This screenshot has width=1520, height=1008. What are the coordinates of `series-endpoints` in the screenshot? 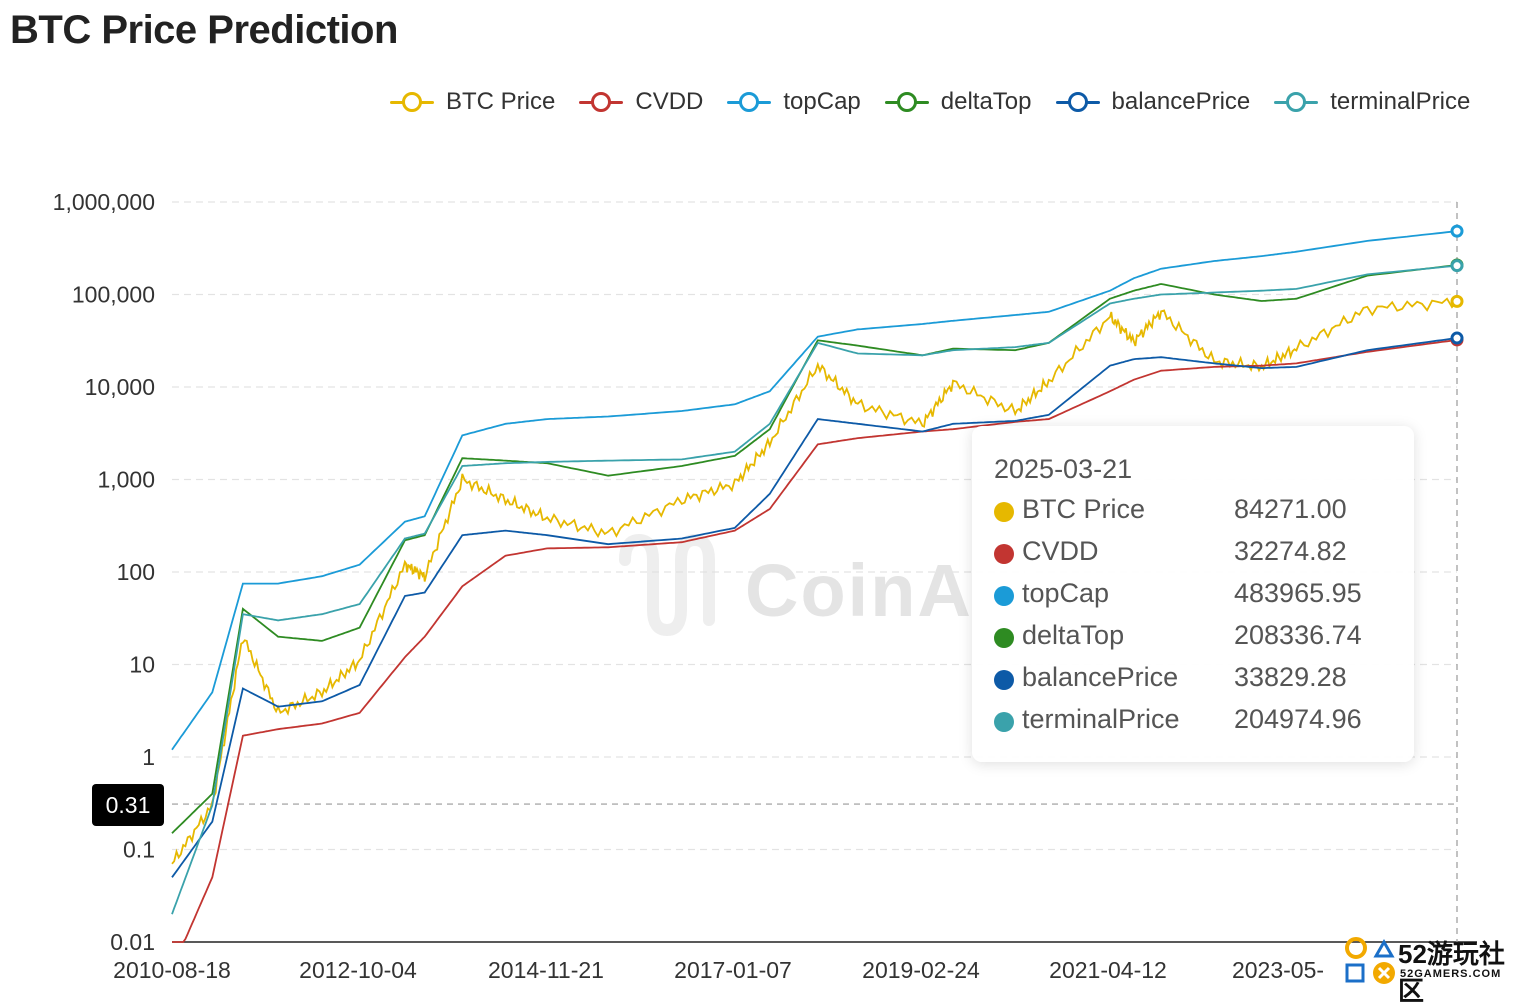 It's located at (1457, 285).